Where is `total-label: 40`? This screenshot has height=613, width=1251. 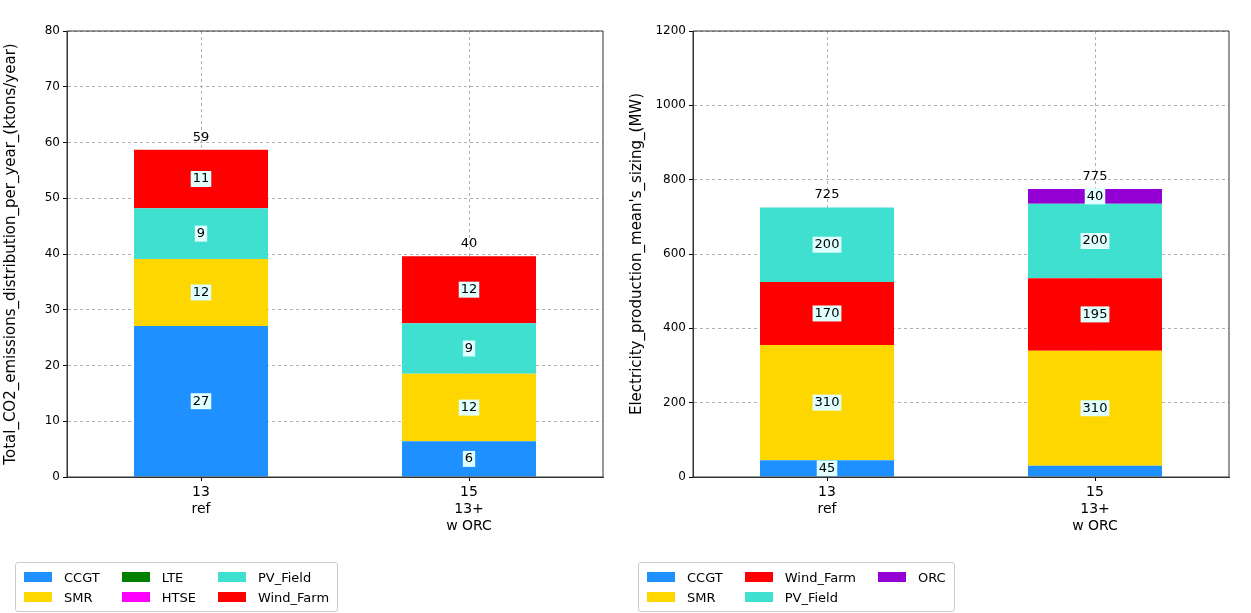 total-label: 40 is located at coordinates (469, 243).